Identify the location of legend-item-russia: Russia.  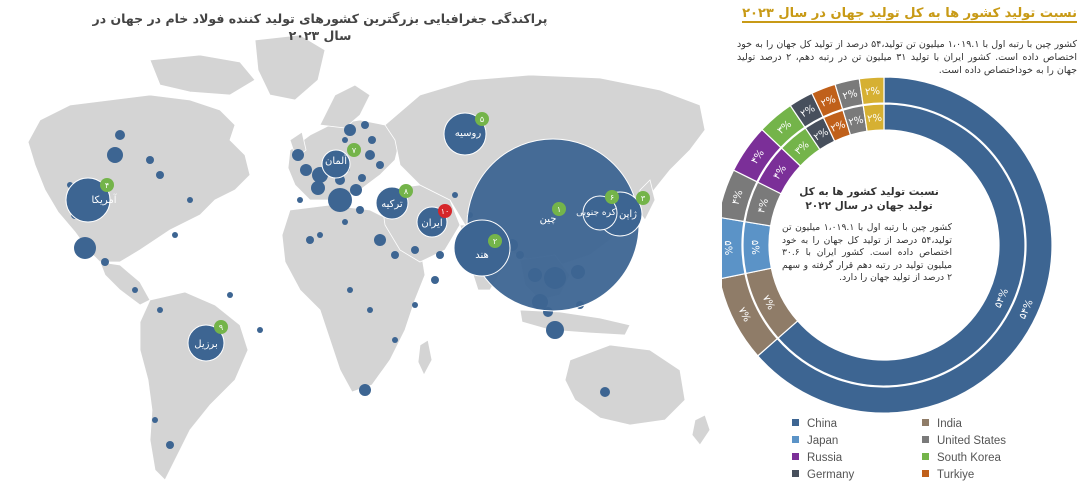
(817, 458).